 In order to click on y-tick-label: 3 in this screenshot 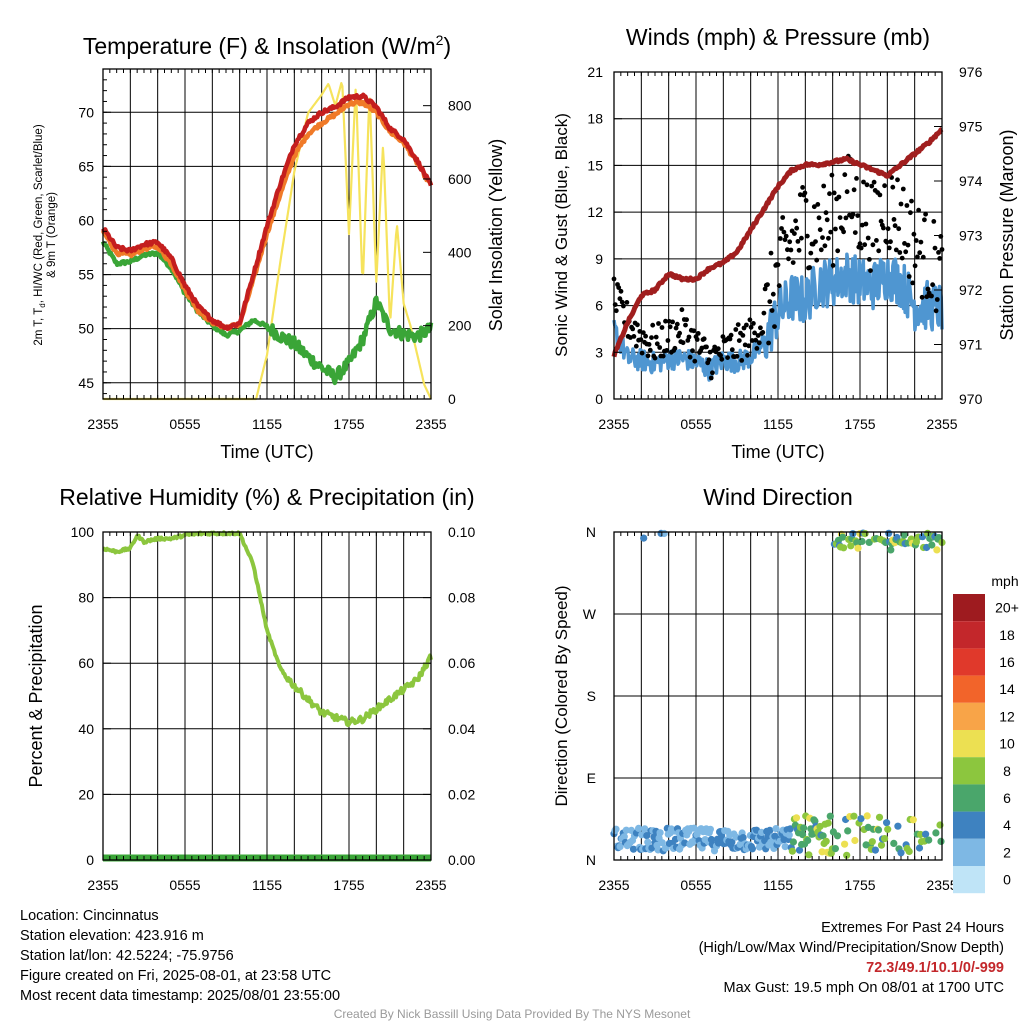, I will do `click(599, 352)`.